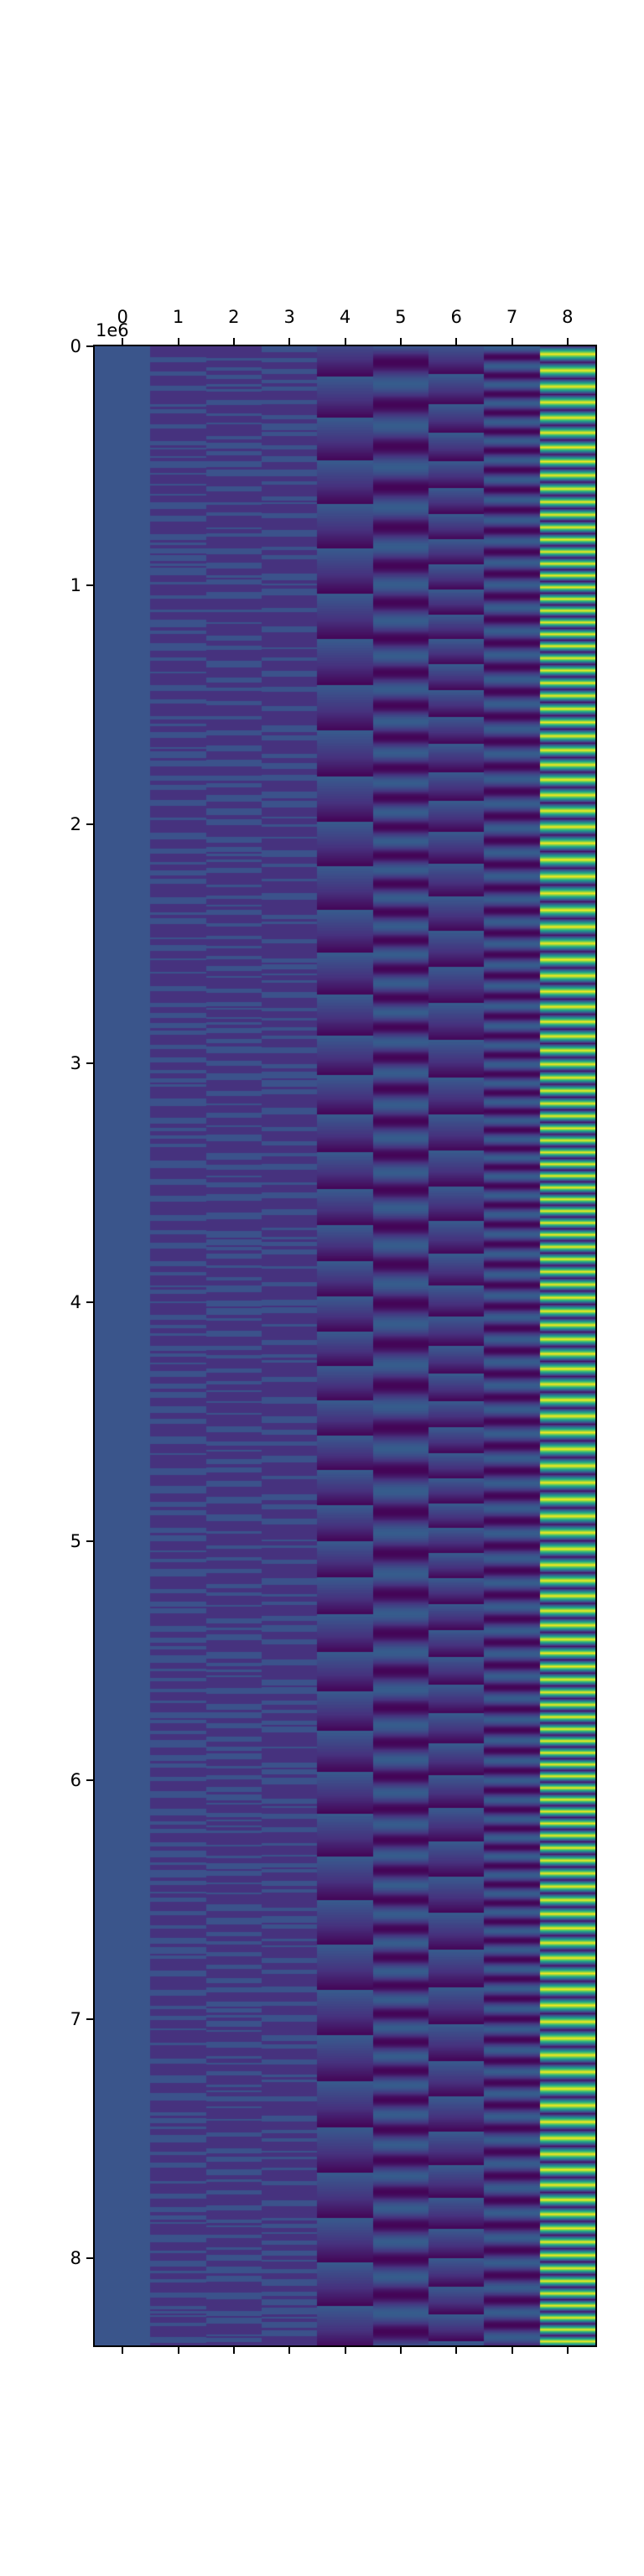 Image resolution: width=644 pixels, height=2576 pixels. Describe the element at coordinates (113, 330) in the screenshot. I see `y-axis-offset-text: 1e6` at that location.